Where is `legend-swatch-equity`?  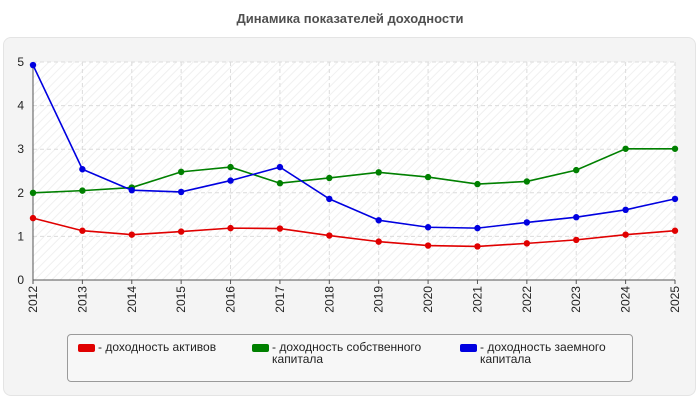
legend-swatch-equity is located at coordinates (260, 348).